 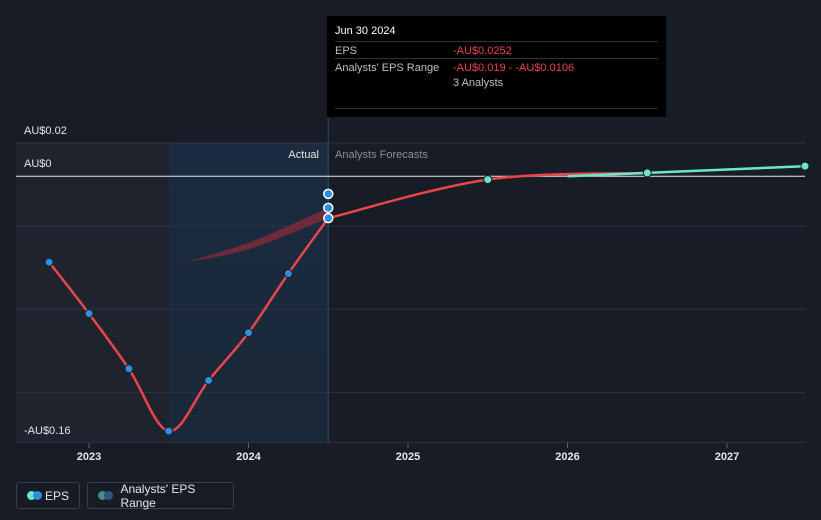 I want to click on tooltip-eps-label: EPS, so click(x=346, y=51).